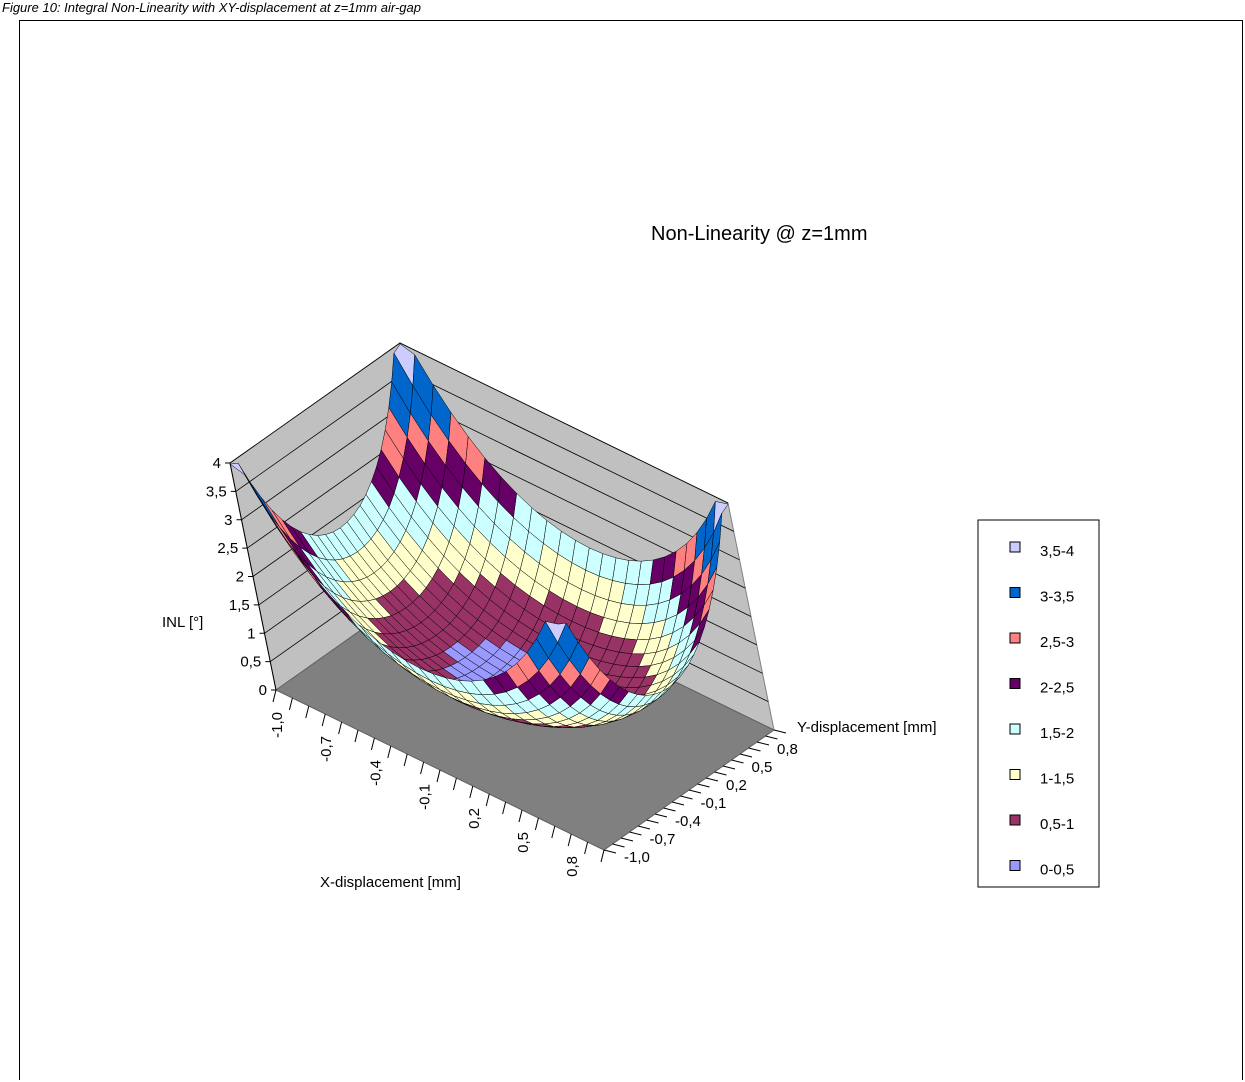  I want to click on y-tick-label: 0,5, so click(762, 767).